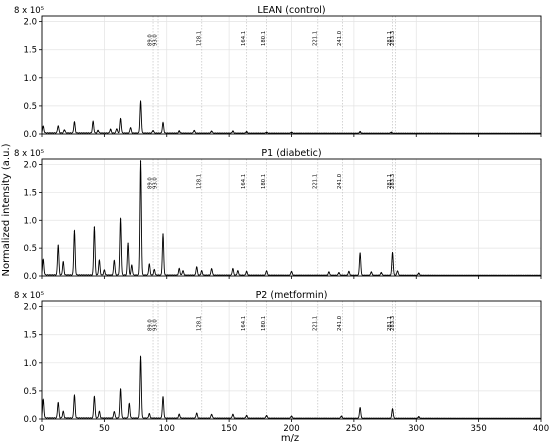 Image resolution: width=550 pixels, height=447 pixels. I want to click on x-tick-label: 400, so click(541, 429).